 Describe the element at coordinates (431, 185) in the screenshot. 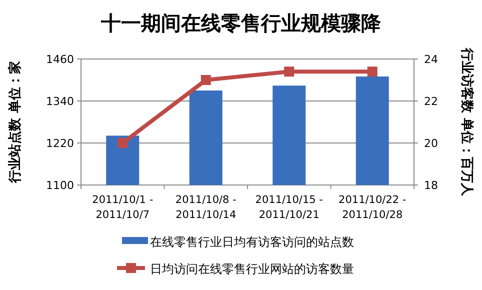

I see `y2-tick-label: 18` at that location.